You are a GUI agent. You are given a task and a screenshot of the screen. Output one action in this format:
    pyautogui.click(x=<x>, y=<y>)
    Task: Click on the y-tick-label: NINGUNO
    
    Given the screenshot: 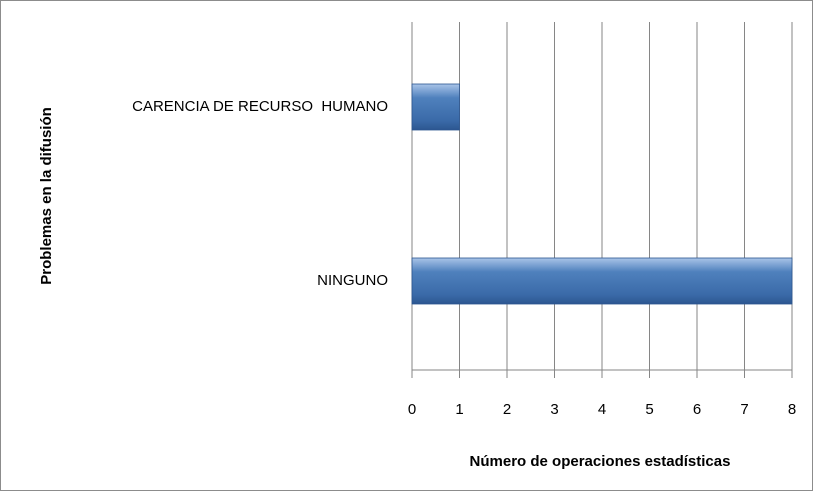 What is the action you would take?
    pyautogui.click(x=352, y=280)
    